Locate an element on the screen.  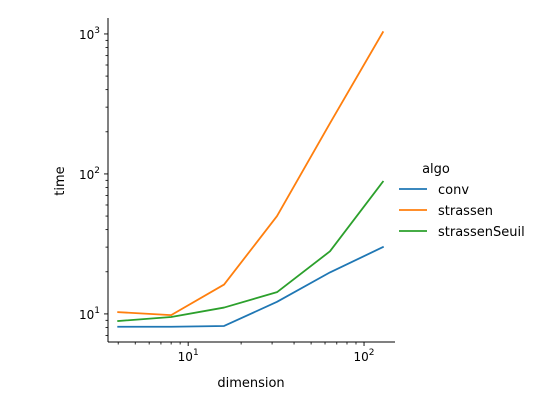
x-tick-label: 10² is located at coordinates (364, 356).